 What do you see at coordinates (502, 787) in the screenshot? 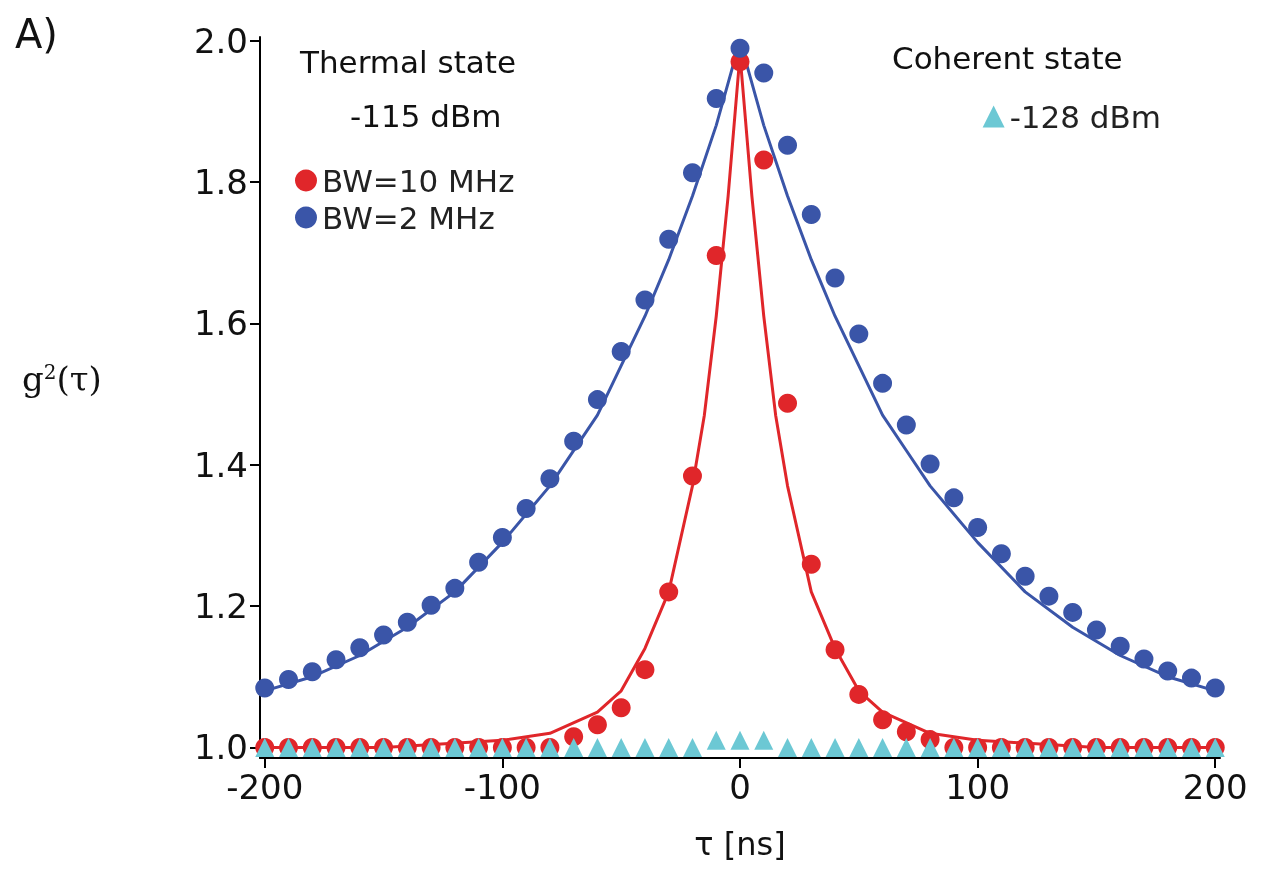
I see `x-tick-label: -100` at bounding box center [502, 787].